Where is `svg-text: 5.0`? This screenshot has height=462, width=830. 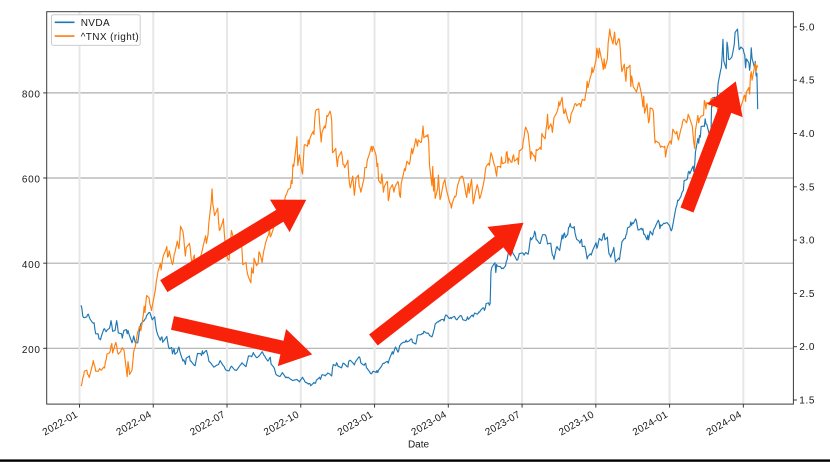 svg-text: 5.0 is located at coordinates (807, 27).